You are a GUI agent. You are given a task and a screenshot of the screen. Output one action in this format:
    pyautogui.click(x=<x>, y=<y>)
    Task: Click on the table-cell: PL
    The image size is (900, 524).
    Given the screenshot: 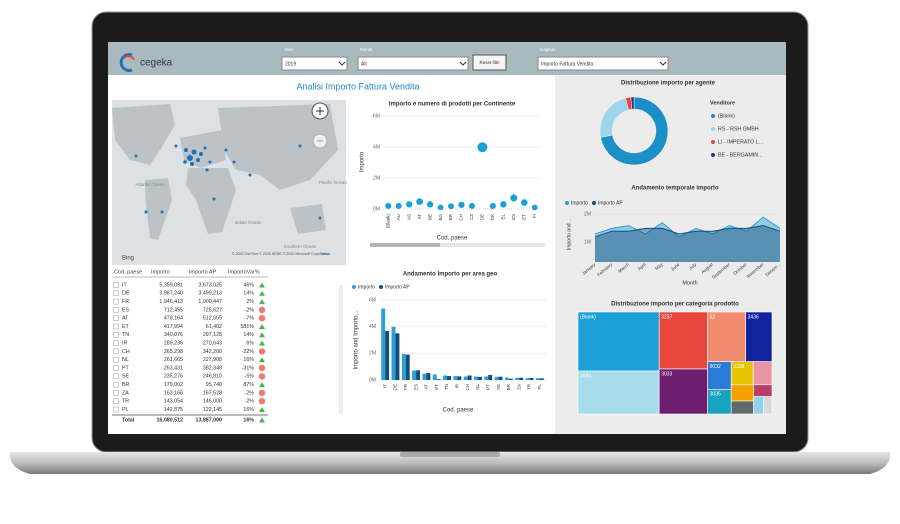 What is the action you would take?
    pyautogui.click(x=125, y=410)
    